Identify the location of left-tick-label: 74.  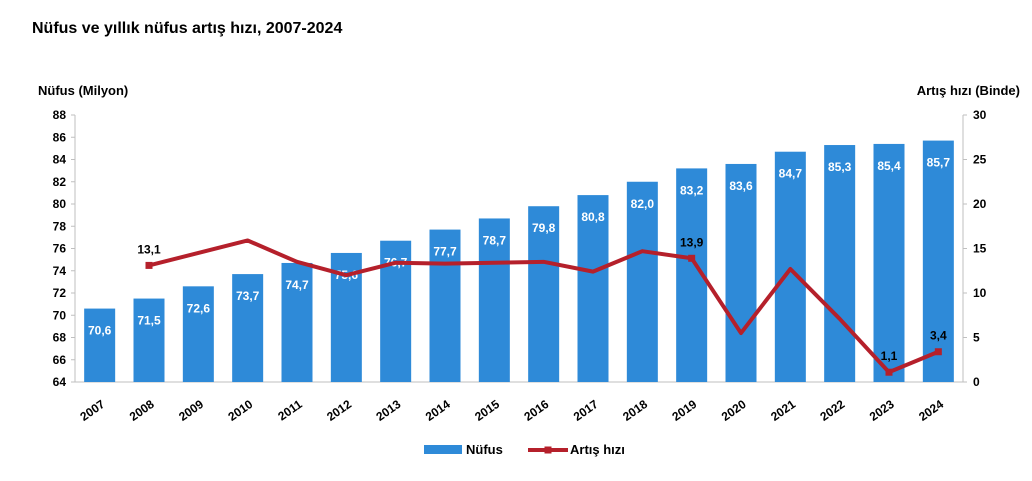
(60, 271).